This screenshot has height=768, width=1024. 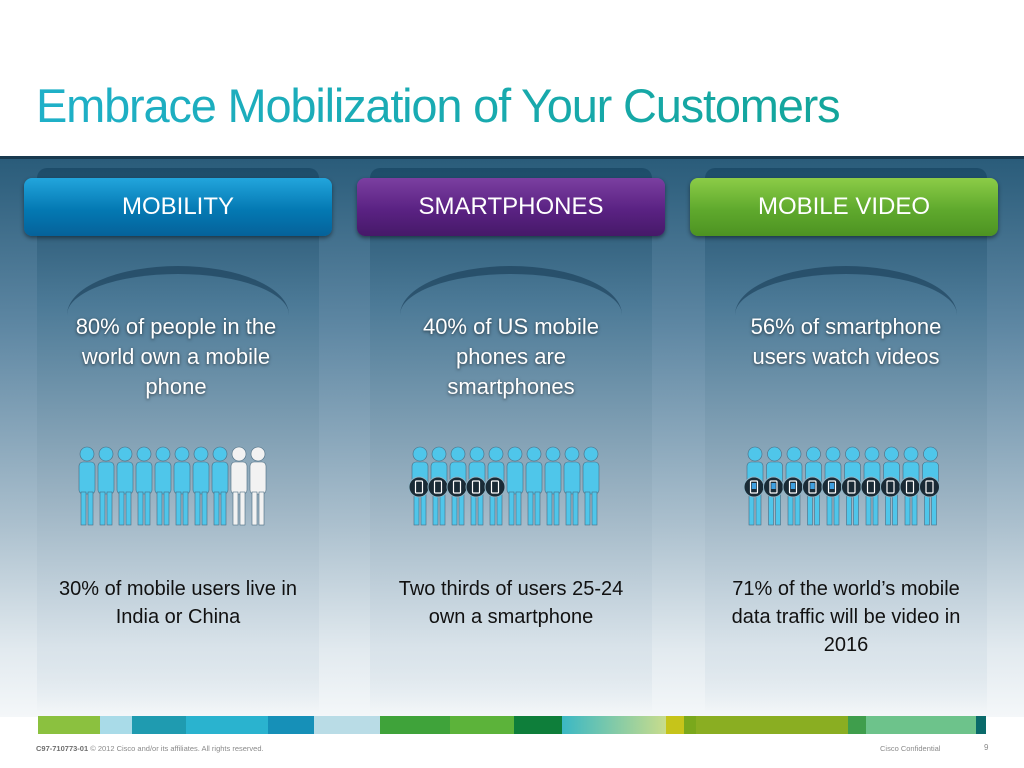 What do you see at coordinates (69, 725) in the screenshot?
I see `footer-stripe` at bounding box center [69, 725].